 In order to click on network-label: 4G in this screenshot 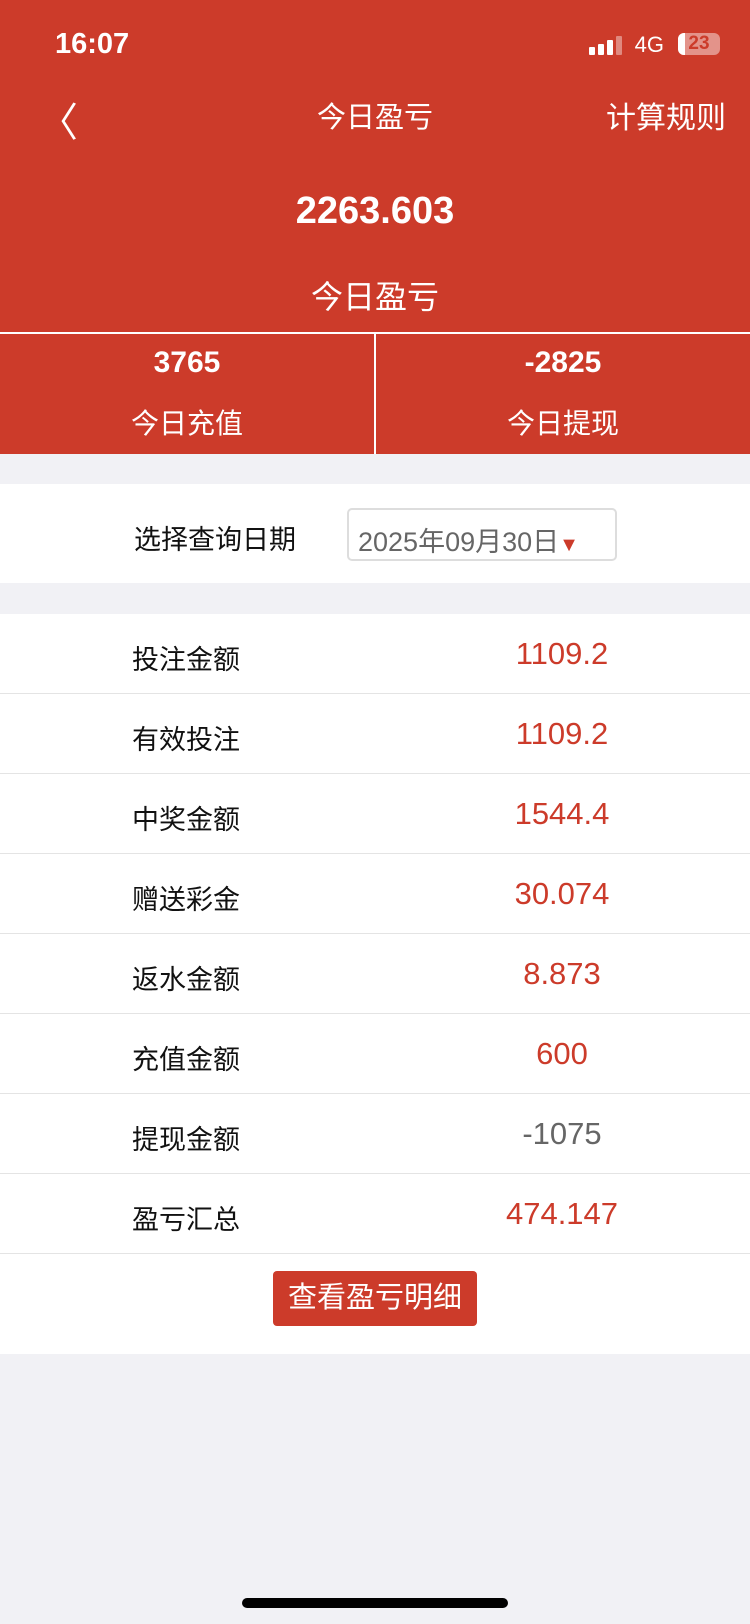, I will do `click(649, 44)`.